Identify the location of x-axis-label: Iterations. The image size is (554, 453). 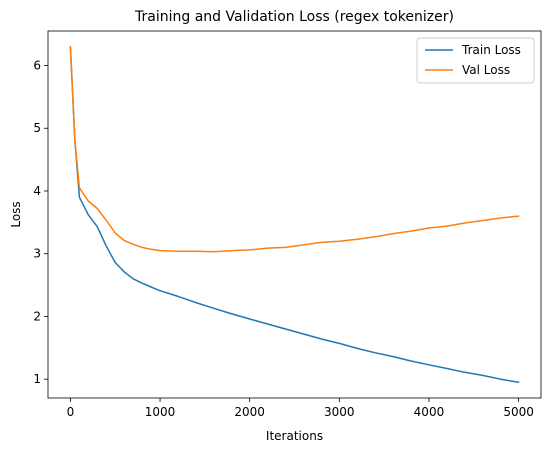
(294, 436).